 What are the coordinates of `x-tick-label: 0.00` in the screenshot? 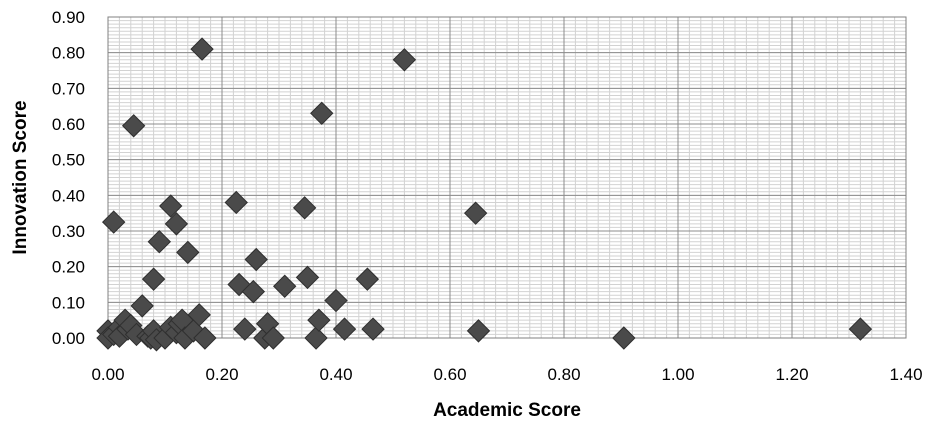 It's located at (107, 374).